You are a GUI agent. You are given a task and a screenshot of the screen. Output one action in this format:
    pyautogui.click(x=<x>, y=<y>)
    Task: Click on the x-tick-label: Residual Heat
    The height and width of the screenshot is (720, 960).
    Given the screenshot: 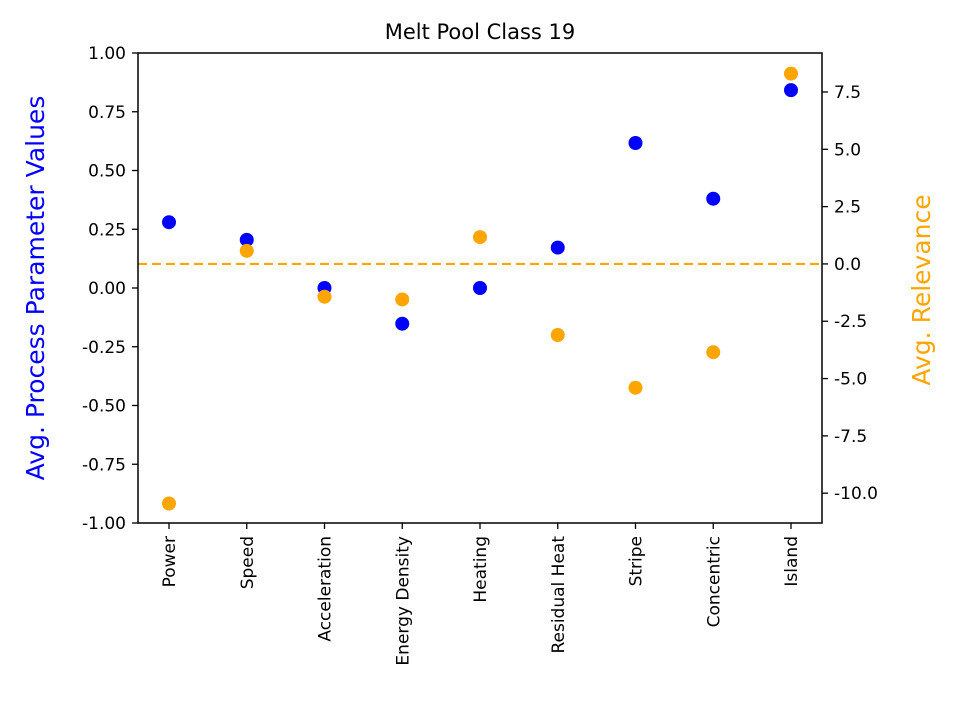 What is the action you would take?
    pyautogui.click(x=559, y=595)
    